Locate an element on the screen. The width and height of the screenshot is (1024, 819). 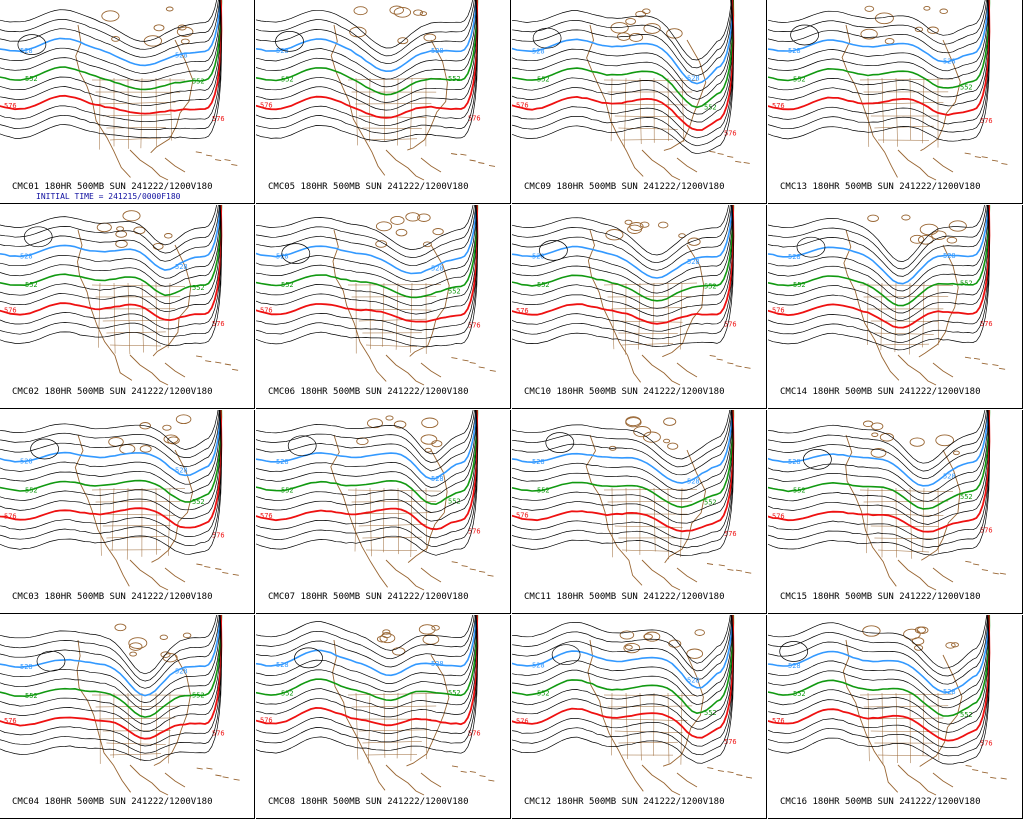
panel-caption: CMC07 180HR 500MB SUN 241222/1200V180 is located at coordinates (368, 597).